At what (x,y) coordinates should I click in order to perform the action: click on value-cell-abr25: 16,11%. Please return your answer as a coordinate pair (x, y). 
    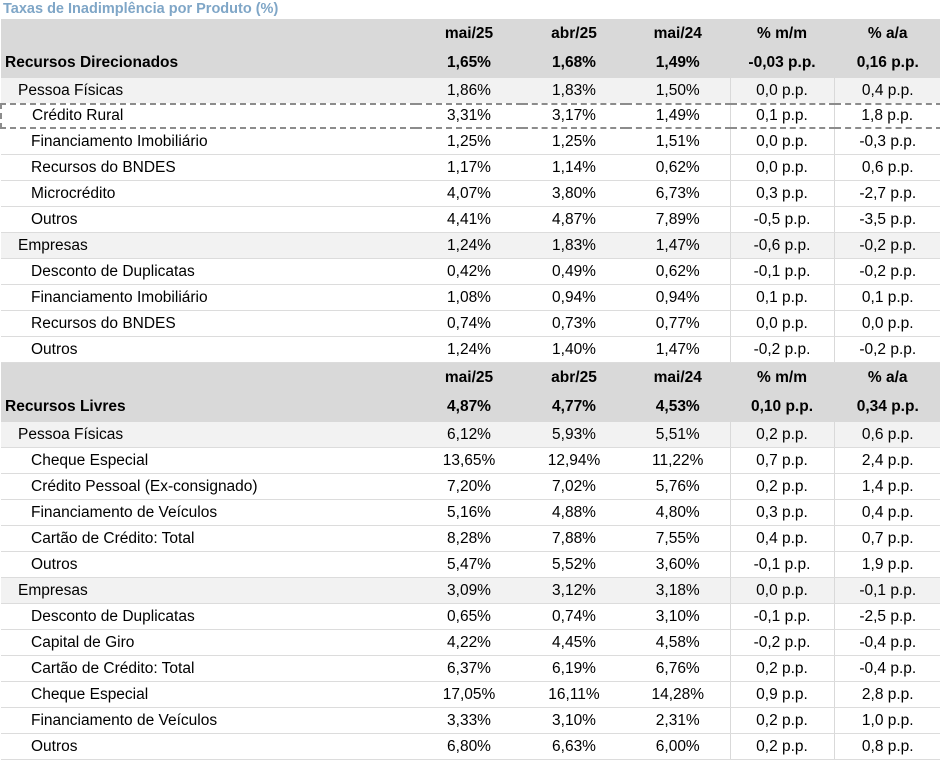
    Looking at the image, I should click on (574, 694).